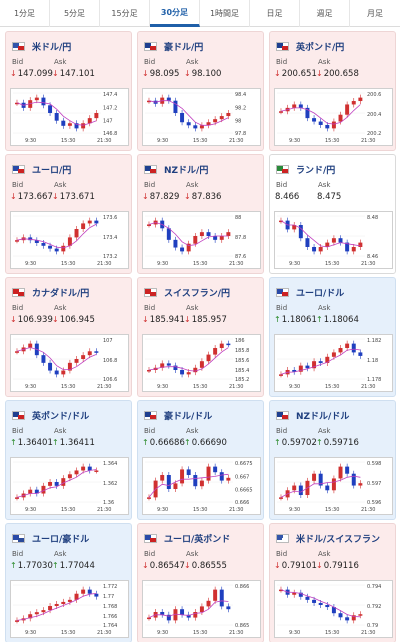 This screenshot has height=642, width=400. Describe the element at coordinates (69, 363) in the screenshot. I see `candlestick-chart: 107 106.8 106.6 9:30 15:30 21:30` at that location.